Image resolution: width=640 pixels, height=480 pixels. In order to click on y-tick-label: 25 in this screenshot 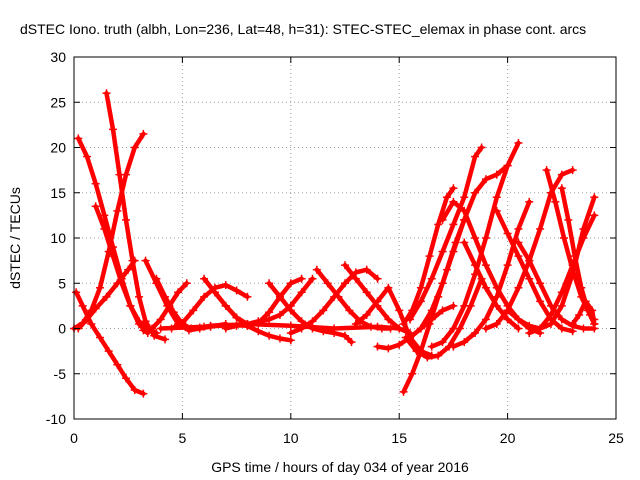, I will do `click(58, 102)`.